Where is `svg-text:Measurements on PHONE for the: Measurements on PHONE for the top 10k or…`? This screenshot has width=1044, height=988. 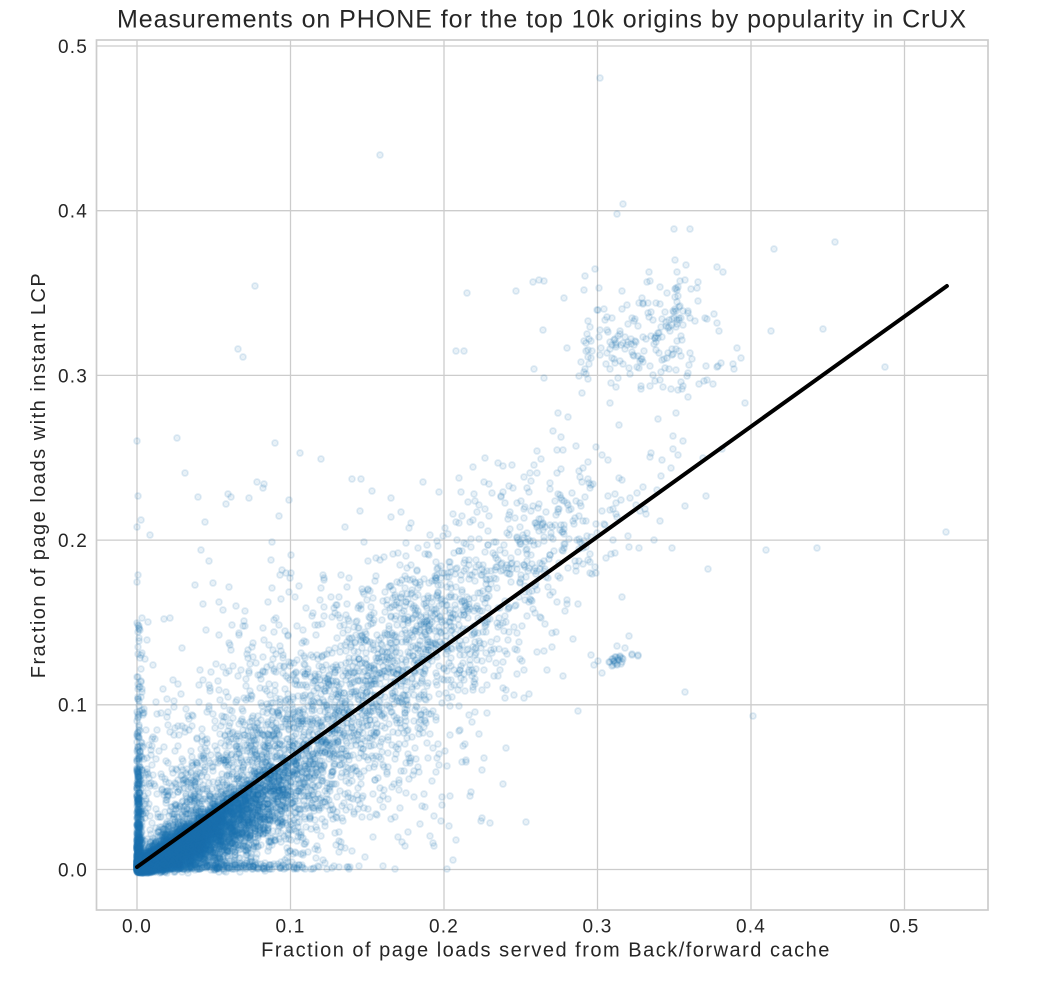
svg-text:Measurements on PHONE for the: Measurements on PHONE for the top 10k or… is located at coordinates (542, 20).